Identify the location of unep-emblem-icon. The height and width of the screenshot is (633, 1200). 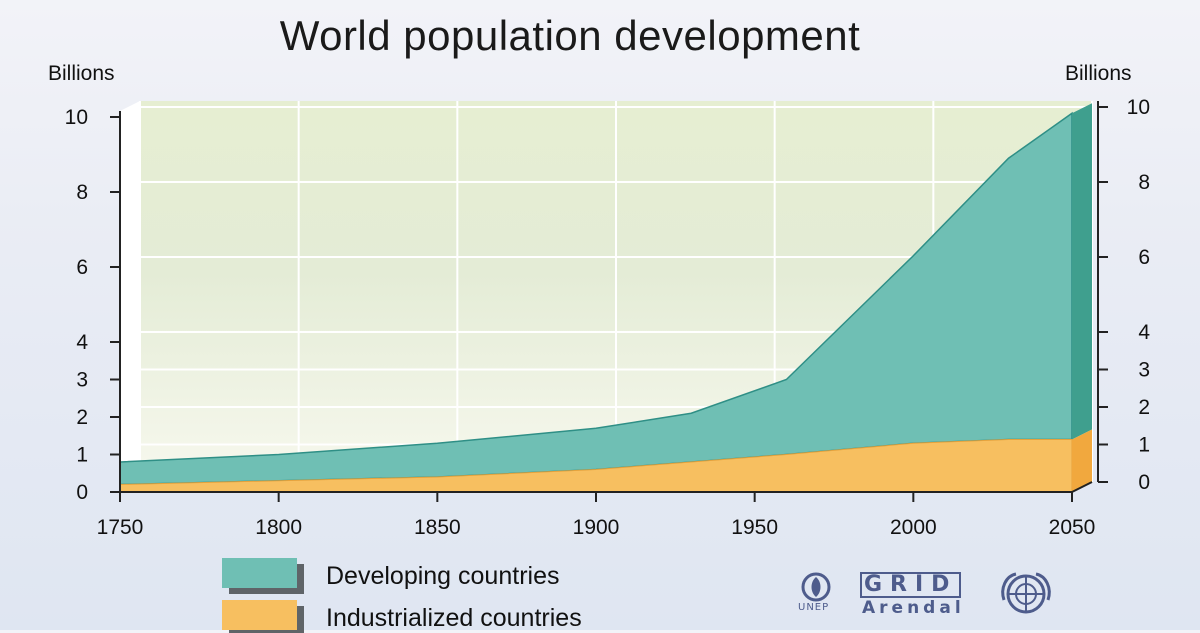
(816, 587).